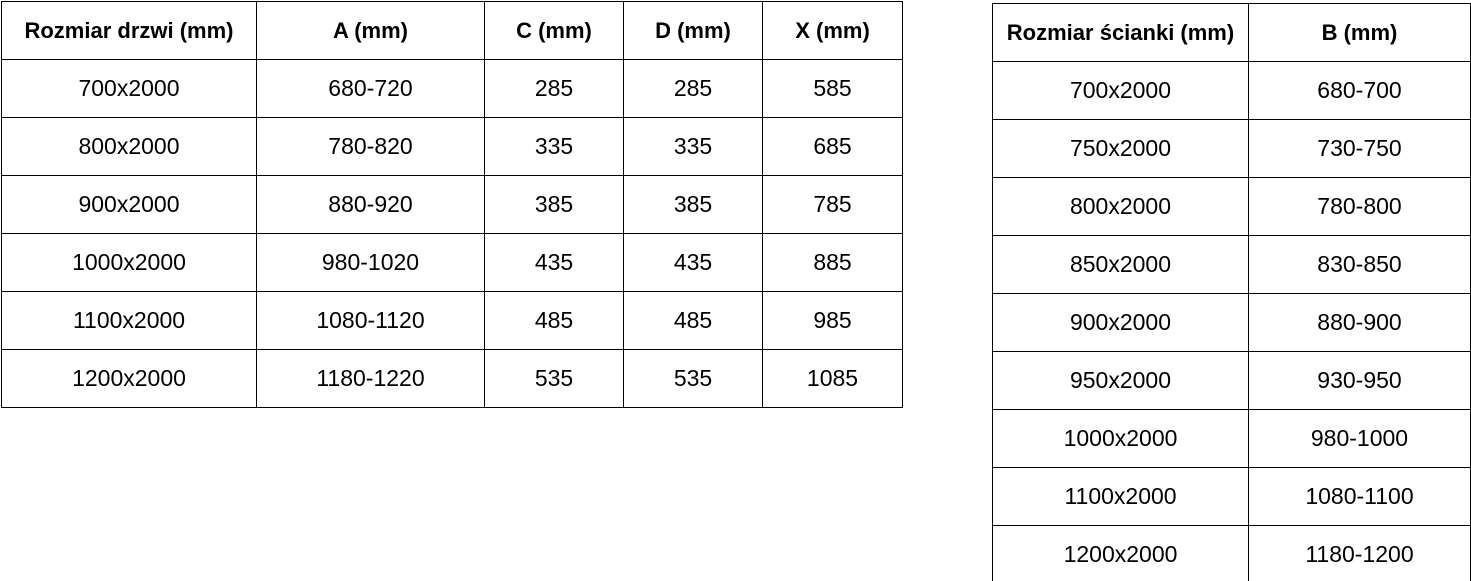 The image size is (1471, 581). I want to click on column-header: B (mm), so click(1359, 32).